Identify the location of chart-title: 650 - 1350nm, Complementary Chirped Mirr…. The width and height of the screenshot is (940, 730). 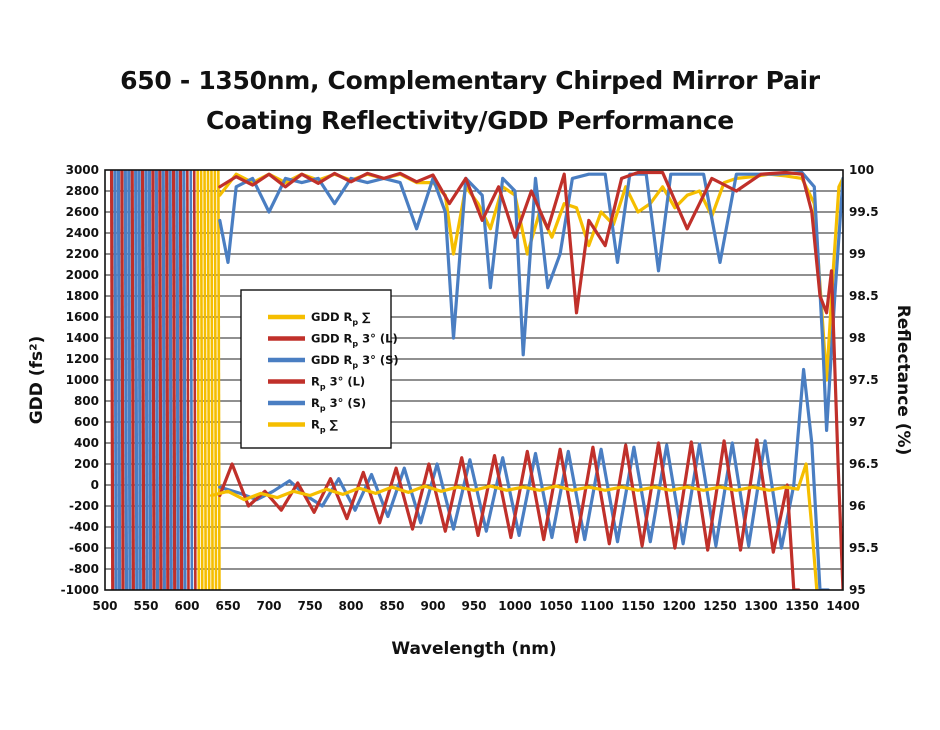
(470, 80).